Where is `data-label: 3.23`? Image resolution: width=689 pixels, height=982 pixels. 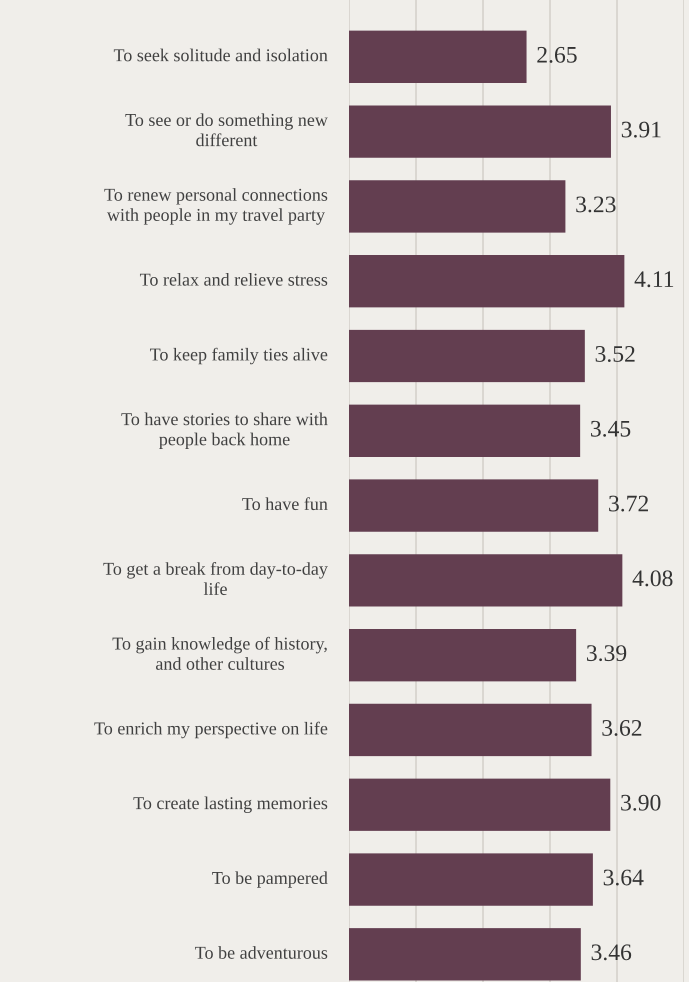 data-label: 3.23 is located at coordinates (596, 204).